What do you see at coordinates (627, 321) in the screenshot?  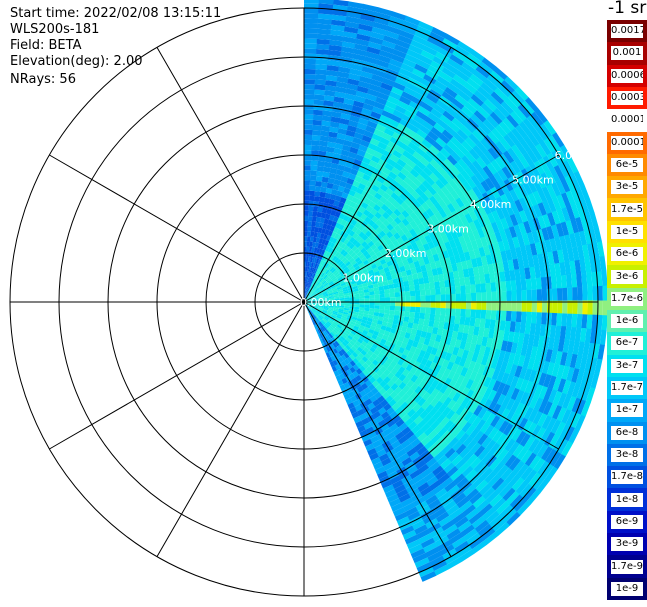 I see `colorbar-tick-label: 1e-6` at bounding box center [627, 321].